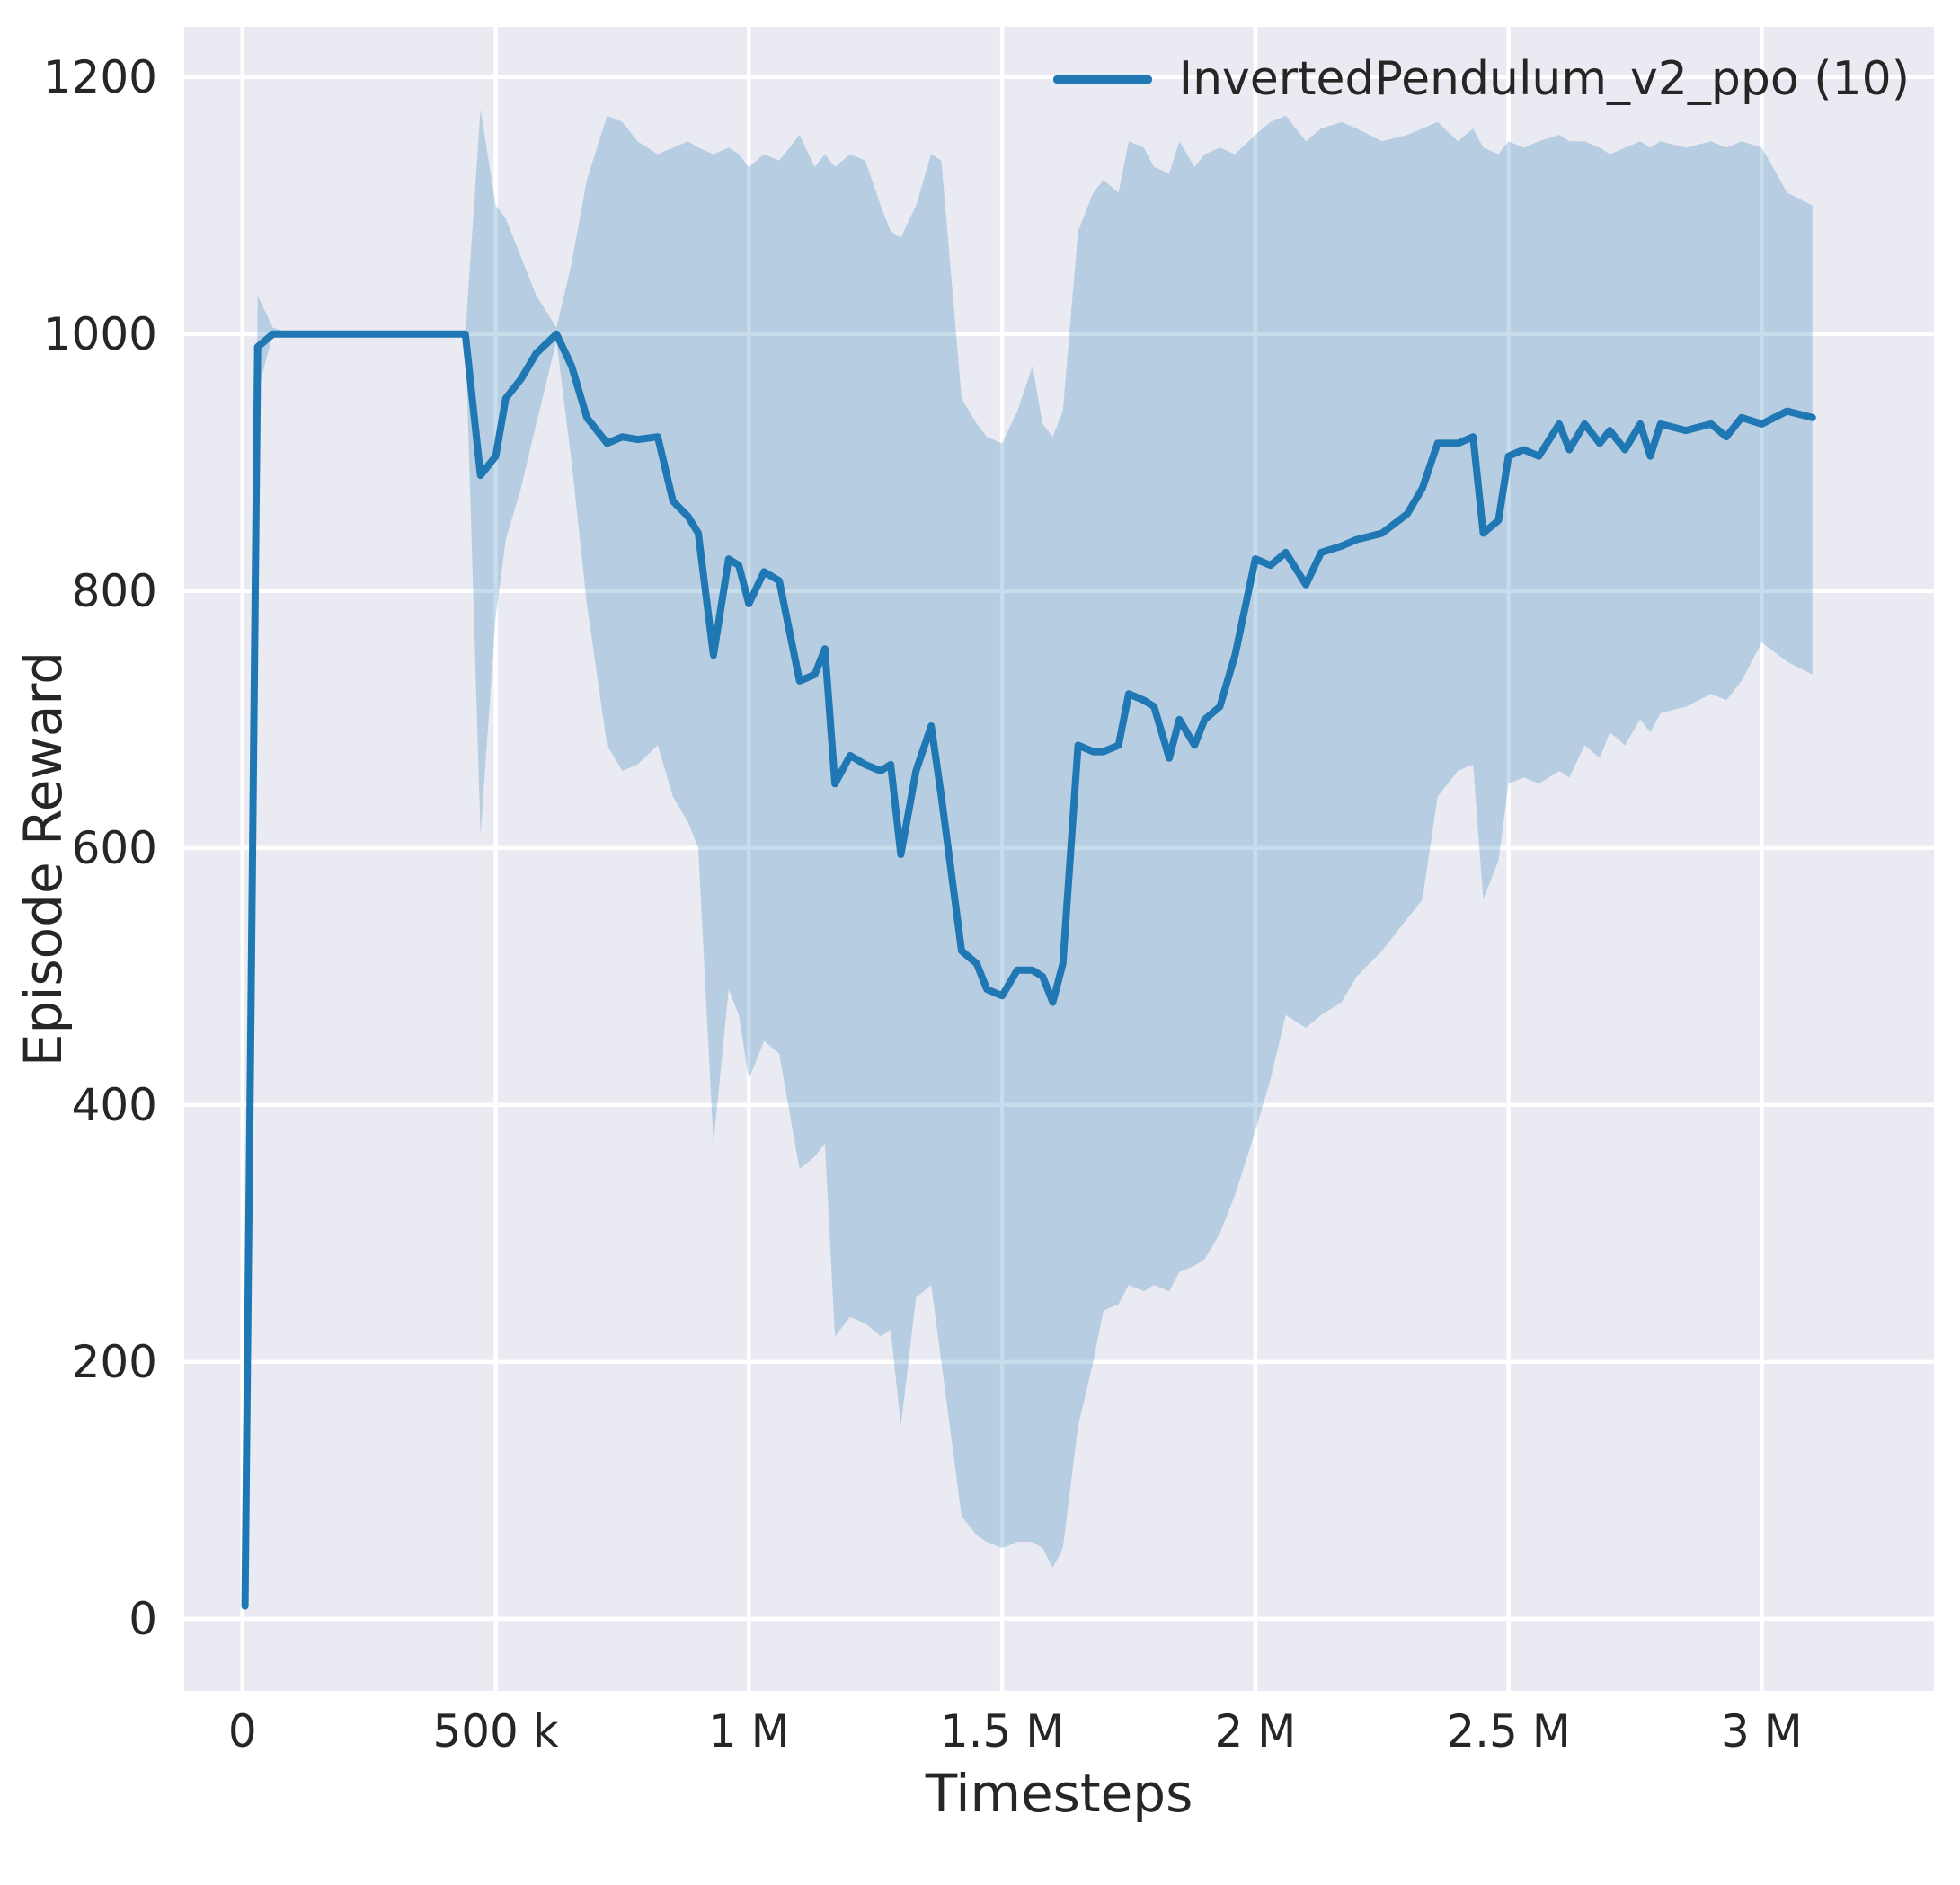 Image resolution: width=1960 pixels, height=1885 pixels. Describe the element at coordinates (43, 858) in the screenshot. I see `y-axis-label: Episode Reward` at that location.